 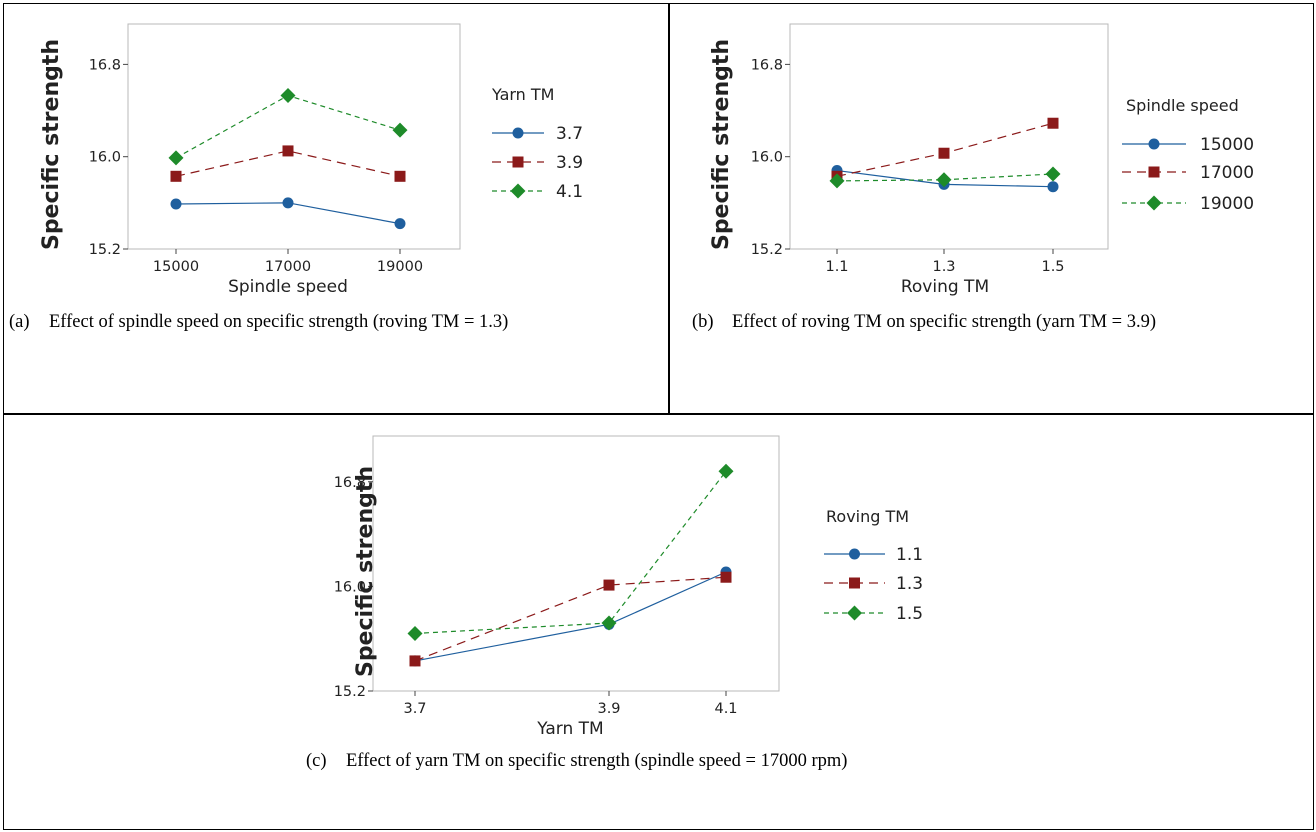 What do you see at coordinates (854, 613) in the screenshot?
I see `legend-marker-1.5` at bounding box center [854, 613].